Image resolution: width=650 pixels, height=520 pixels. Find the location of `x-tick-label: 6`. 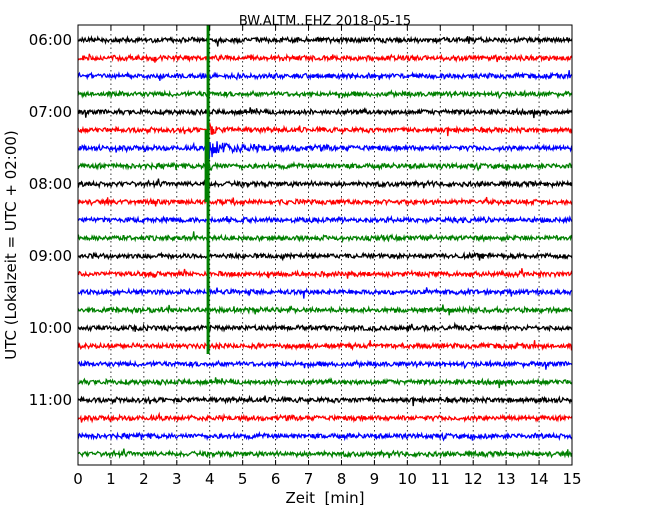

x-tick-label: 6 is located at coordinates (276, 479).